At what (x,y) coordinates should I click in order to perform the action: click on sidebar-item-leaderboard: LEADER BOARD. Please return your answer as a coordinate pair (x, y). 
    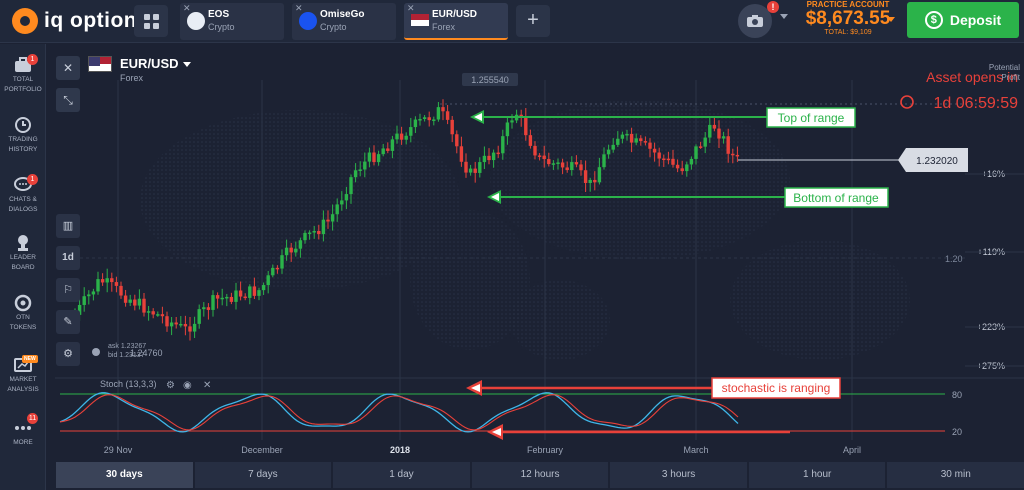
    Looking at the image, I should click on (23, 253).